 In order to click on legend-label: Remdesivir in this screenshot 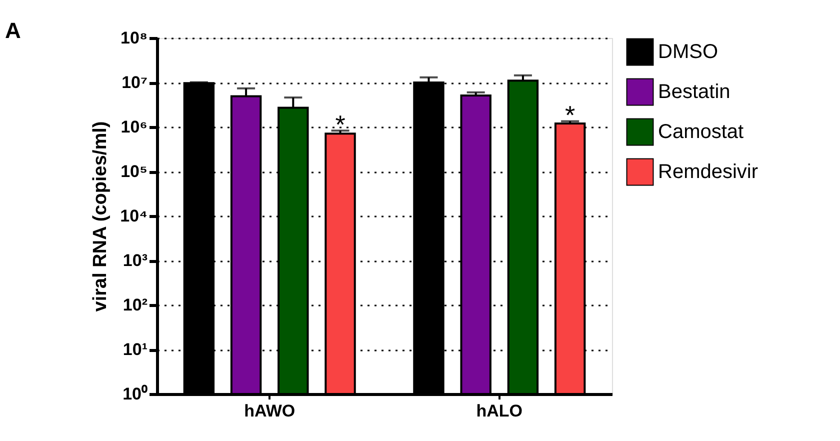, I will do `click(708, 172)`.